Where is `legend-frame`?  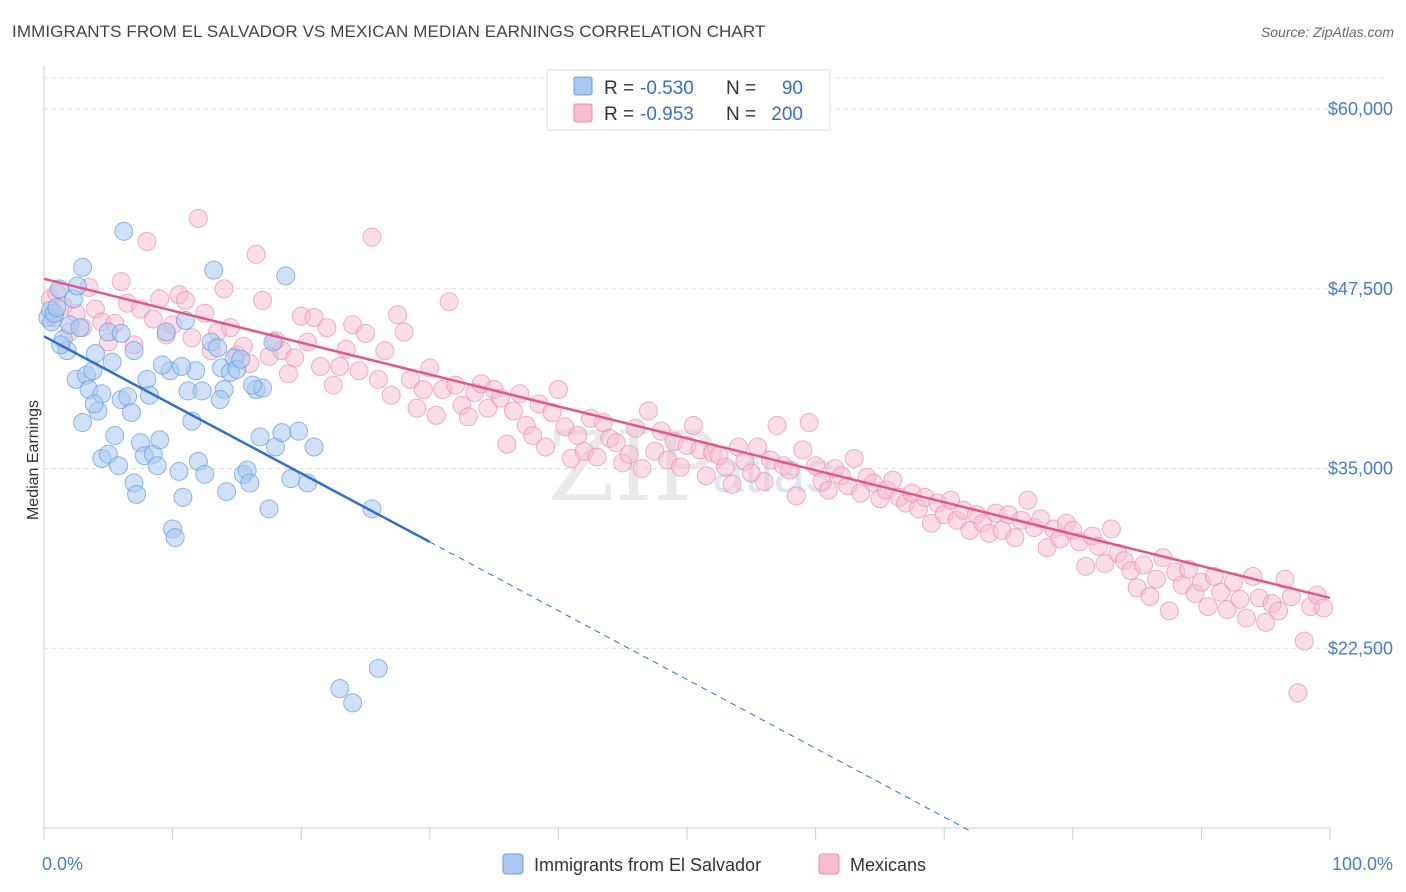
legend-frame is located at coordinates (688, 100).